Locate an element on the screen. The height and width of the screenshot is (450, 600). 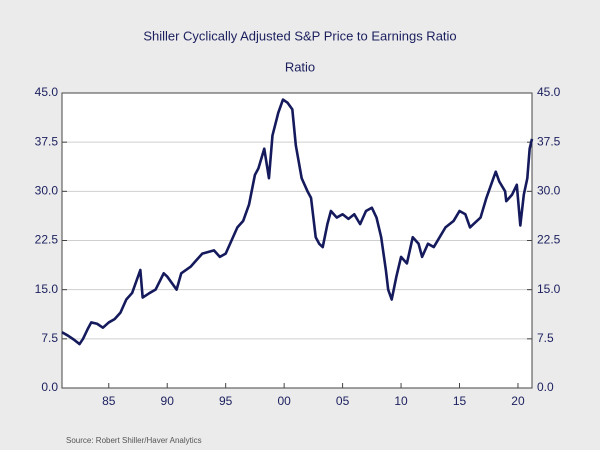
x-tick-label: 85 is located at coordinates (109, 401).